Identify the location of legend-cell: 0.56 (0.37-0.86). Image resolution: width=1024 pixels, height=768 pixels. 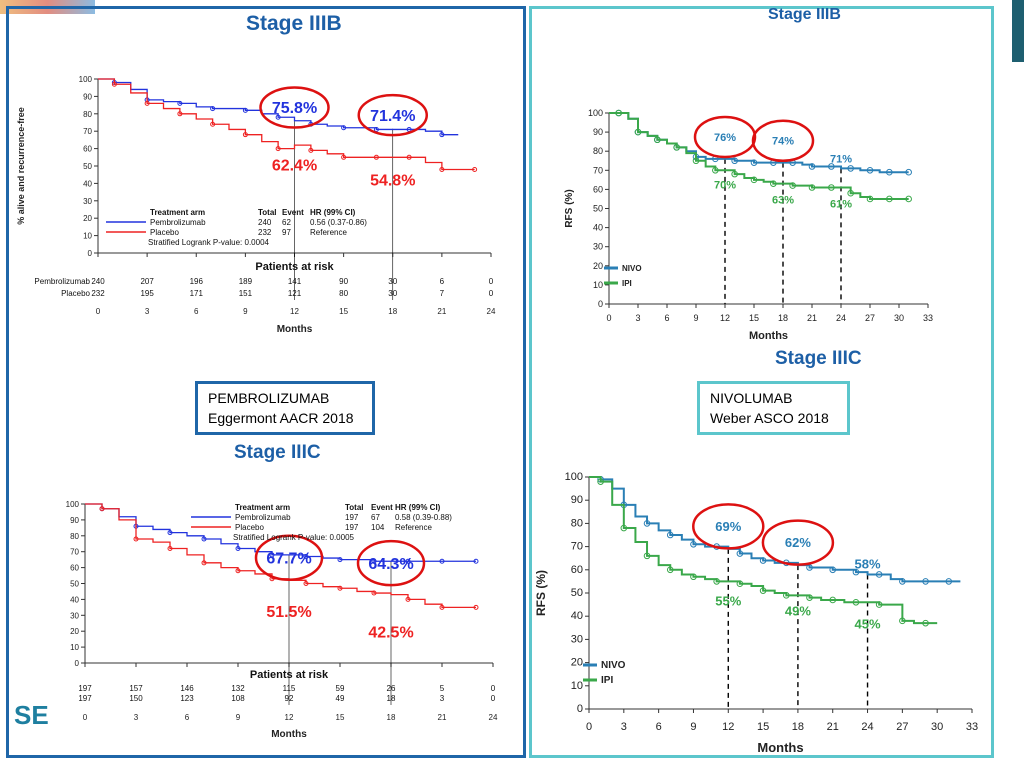
(338, 222).